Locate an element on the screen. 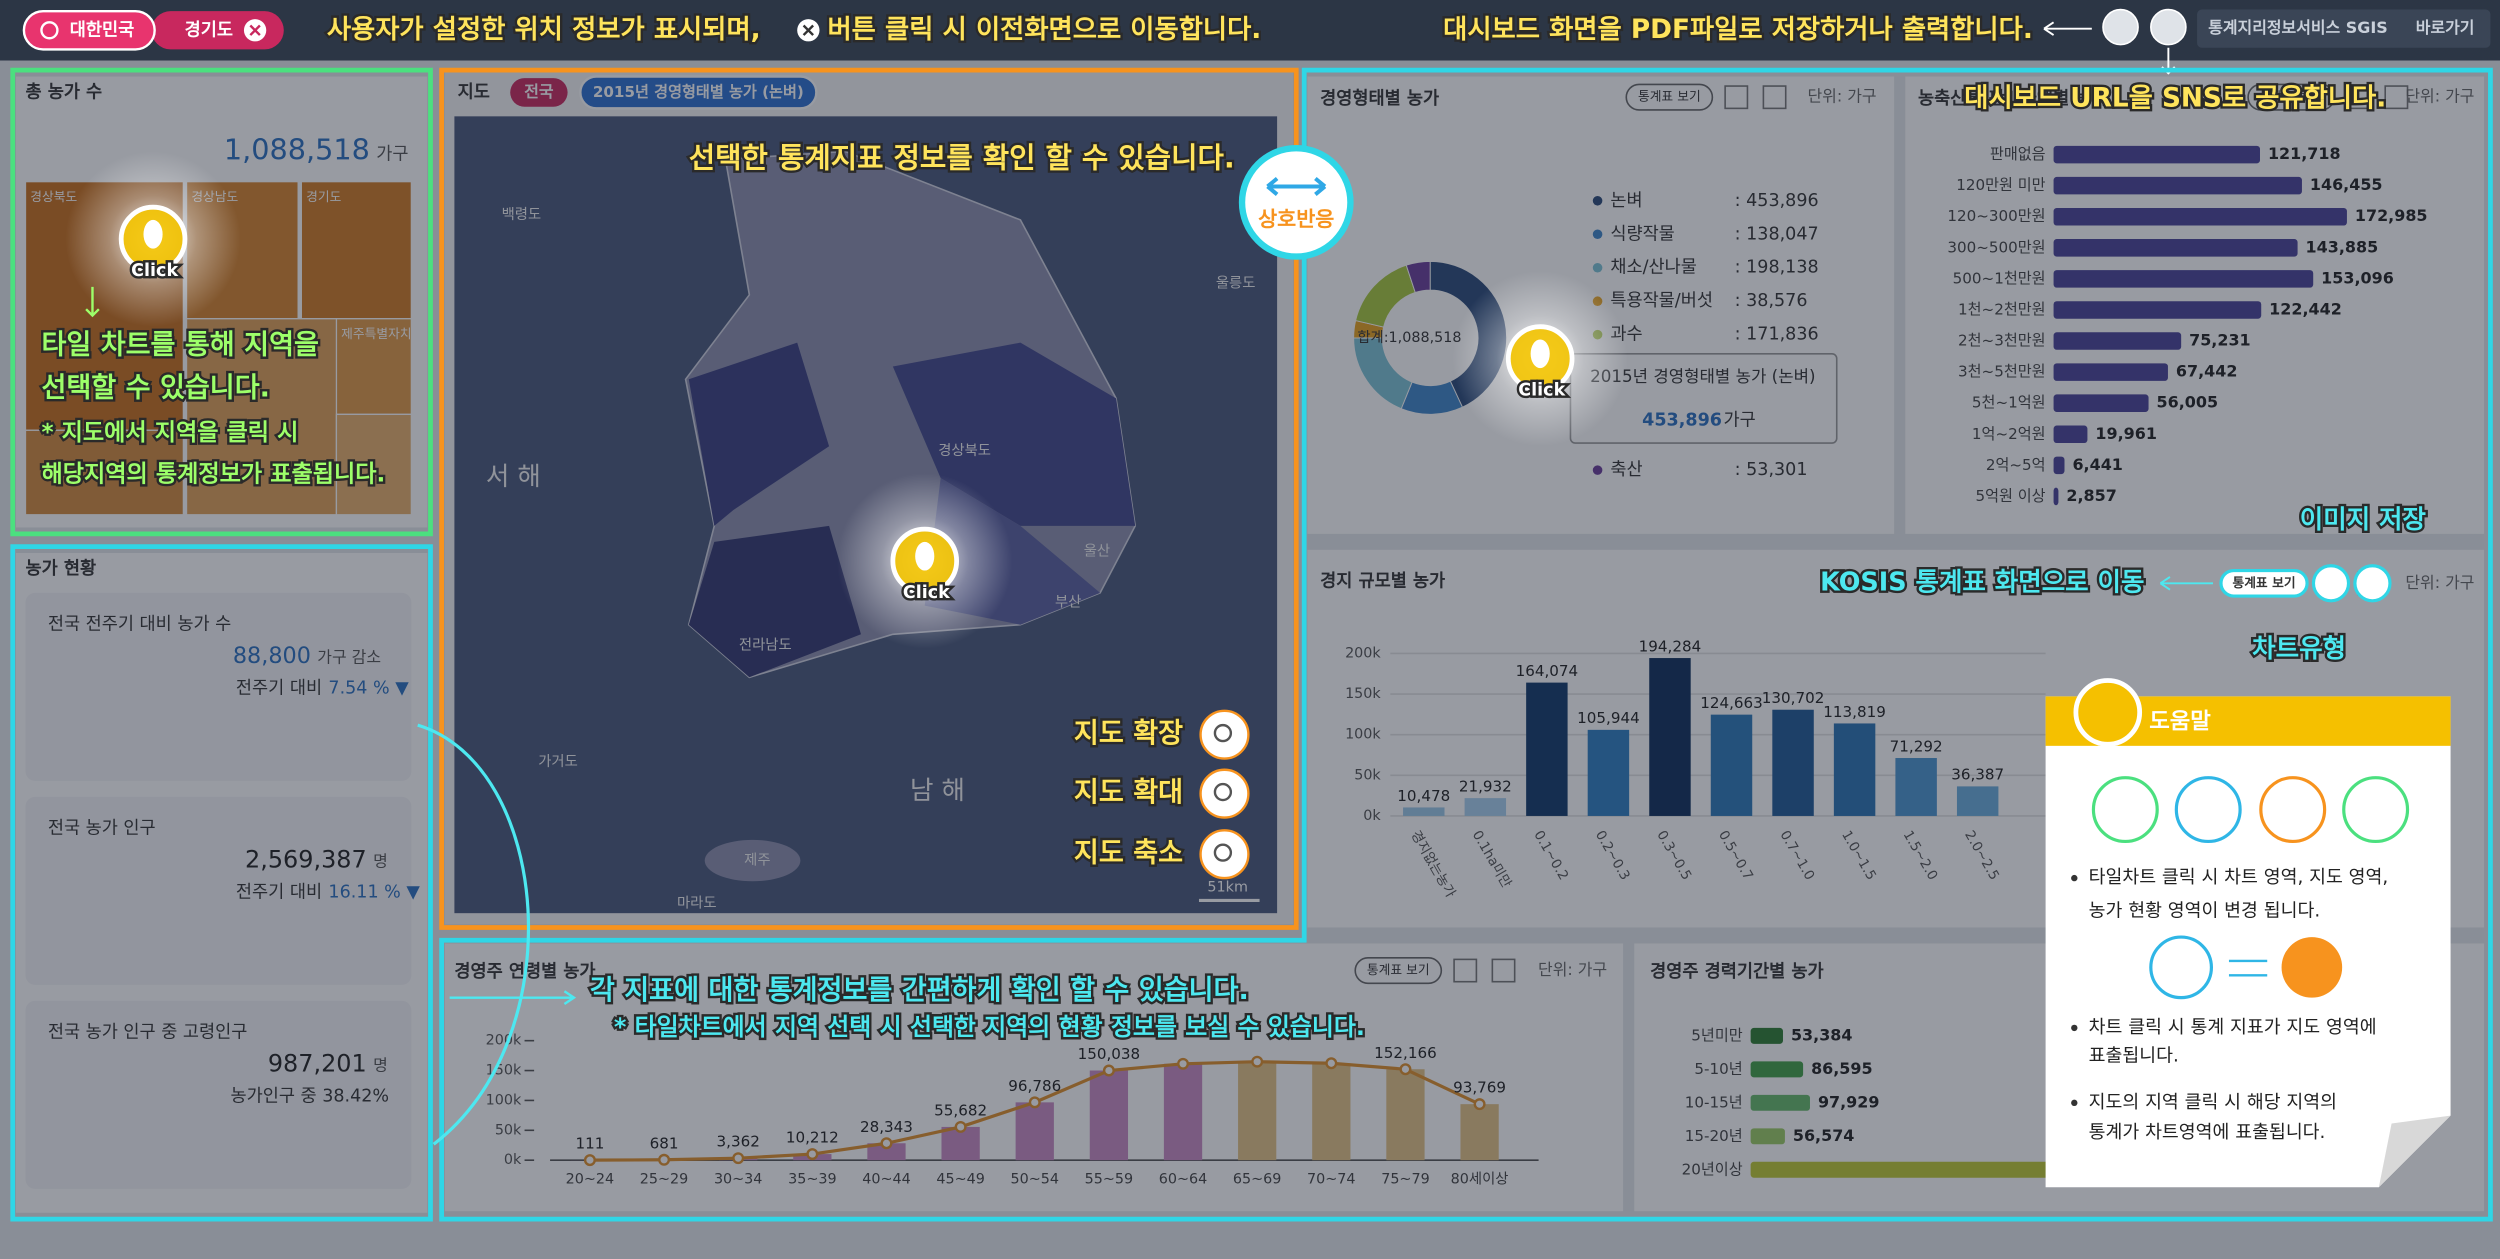 Image resolution: width=2500 pixels, height=1259 pixels. status-item is located at coordinates (218, 1094).